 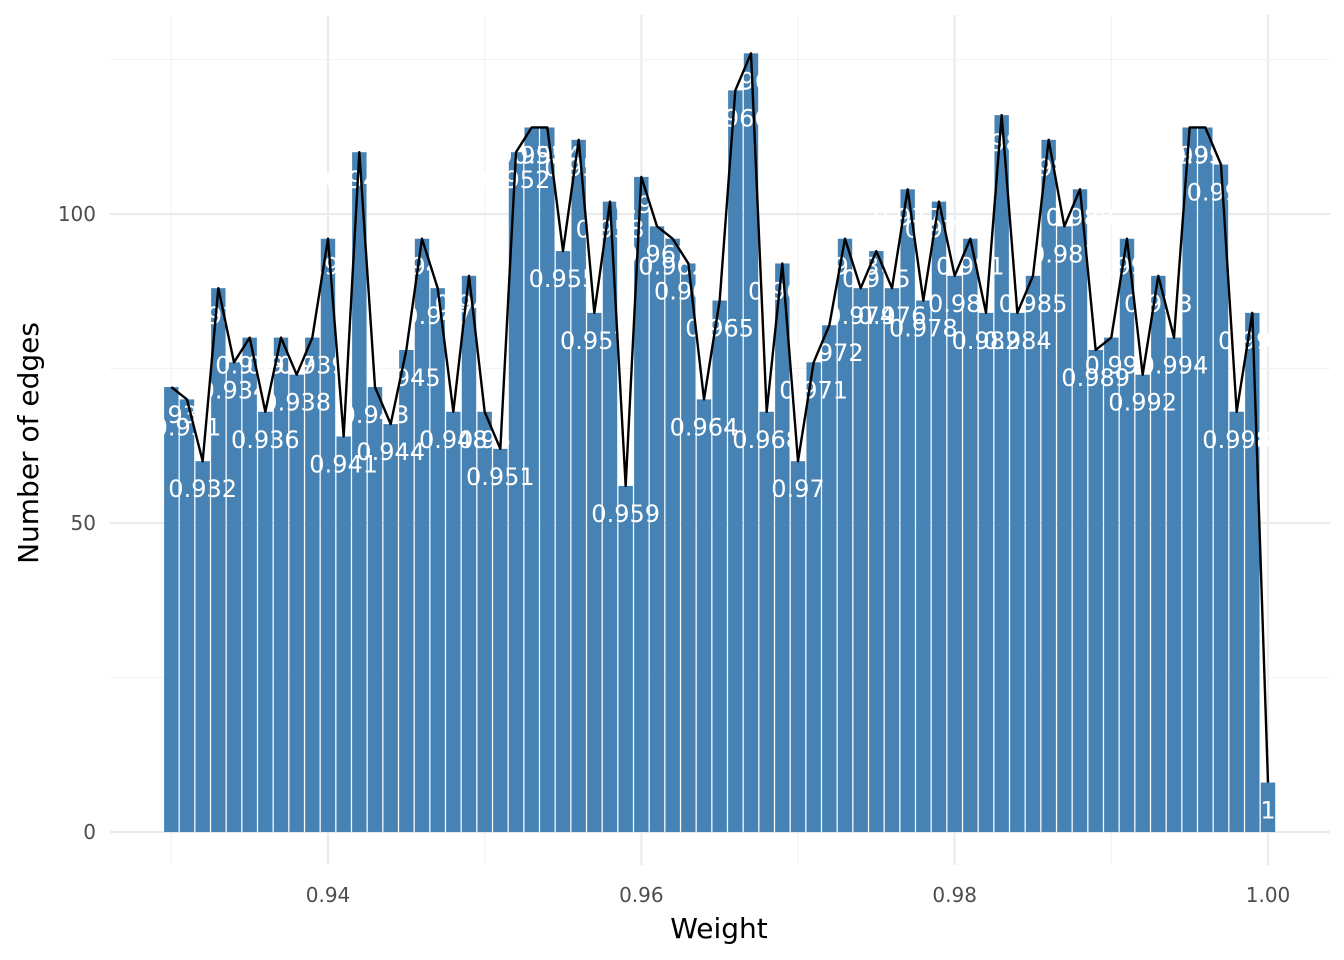 What do you see at coordinates (1111, 366) in the screenshot?
I see `bar-value-label: 0.99` at bounding box center [1111, 366].